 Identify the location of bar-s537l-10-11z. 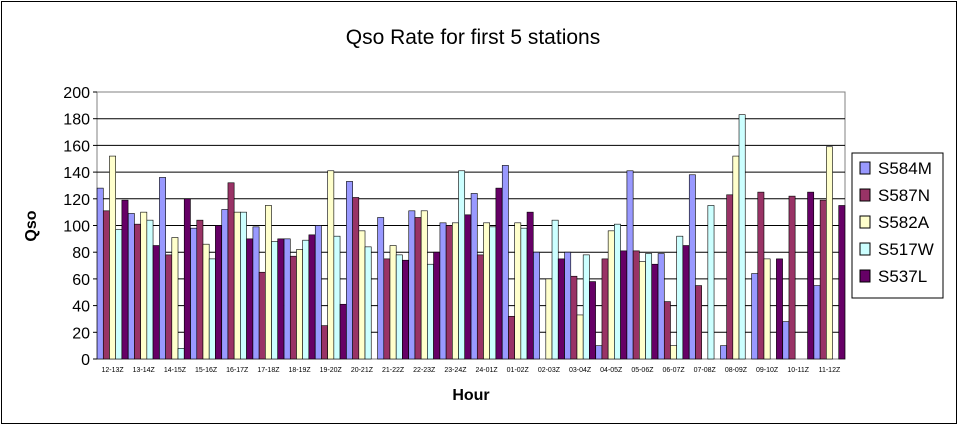
(811, 275).